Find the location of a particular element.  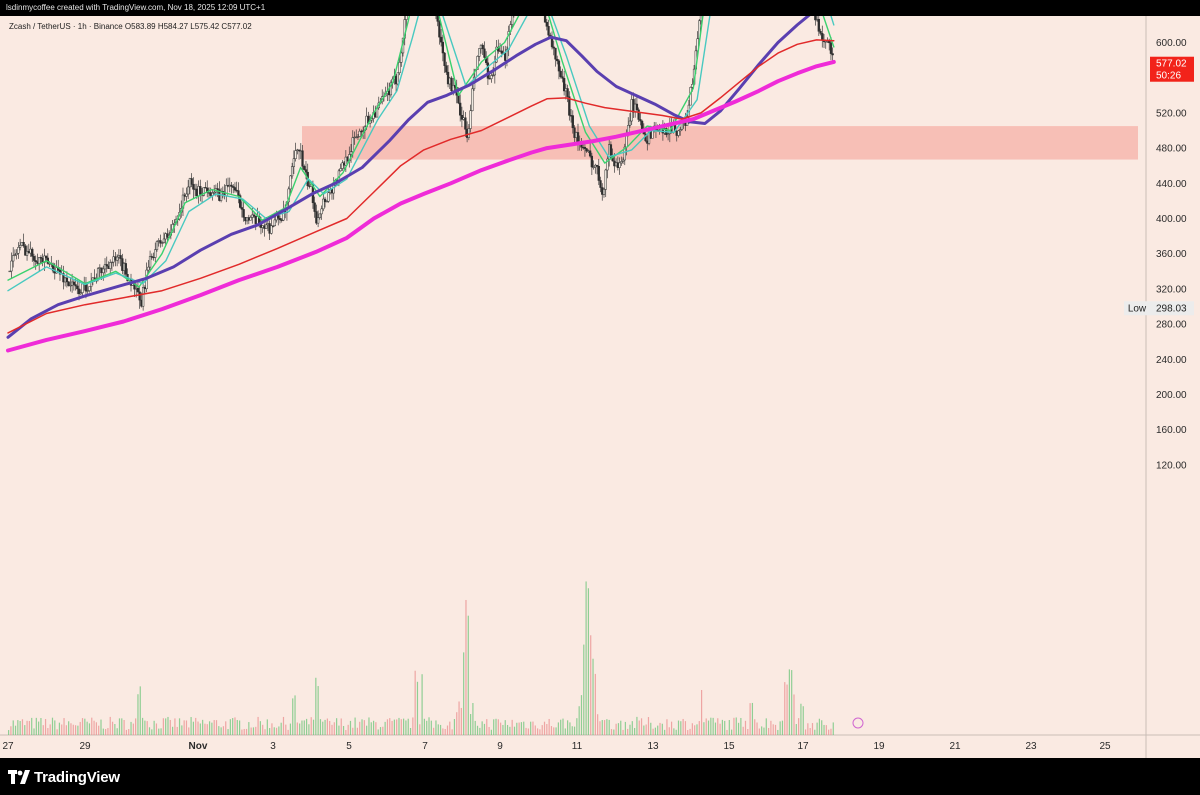

last-price-value: 577.02 is located at coordinates (1171, 64).